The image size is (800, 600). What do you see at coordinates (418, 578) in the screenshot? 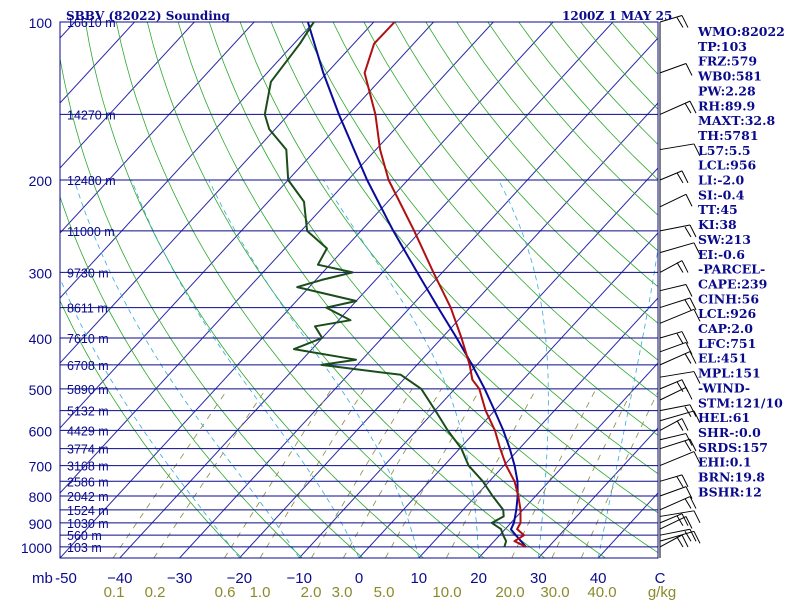
I see `temperature-tick-label: 10` at bounding box center [418, 578].